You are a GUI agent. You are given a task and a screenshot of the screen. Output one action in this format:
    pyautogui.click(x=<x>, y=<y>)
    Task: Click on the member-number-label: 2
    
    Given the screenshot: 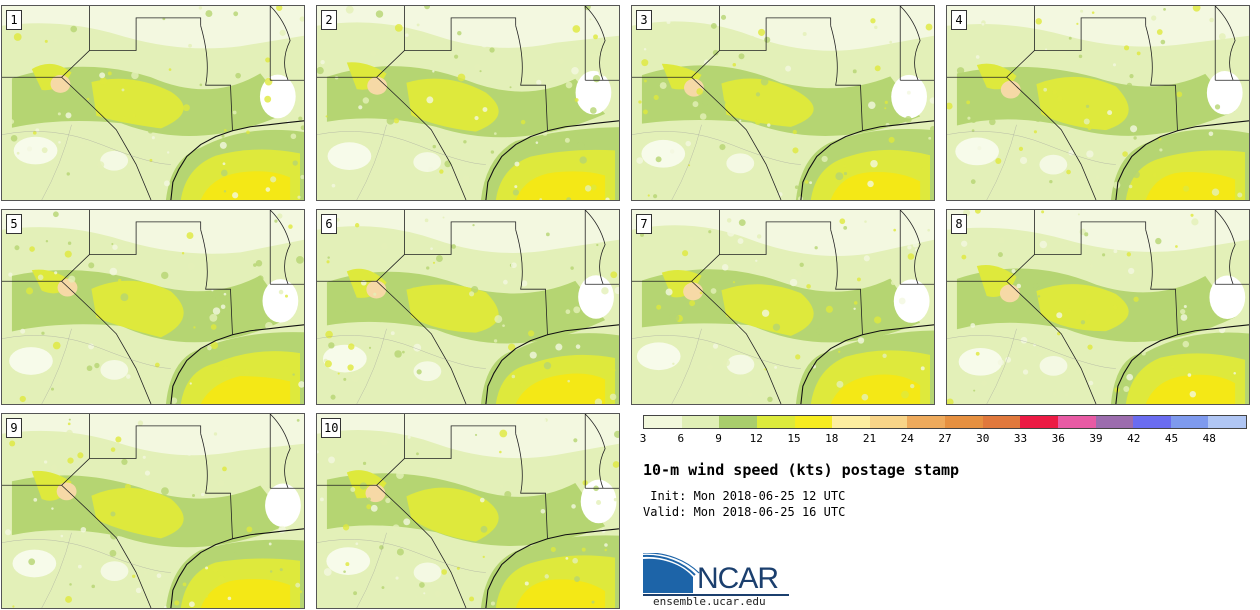 What is the action you would take?
    pyautogui.click(x=329, y=20)
    